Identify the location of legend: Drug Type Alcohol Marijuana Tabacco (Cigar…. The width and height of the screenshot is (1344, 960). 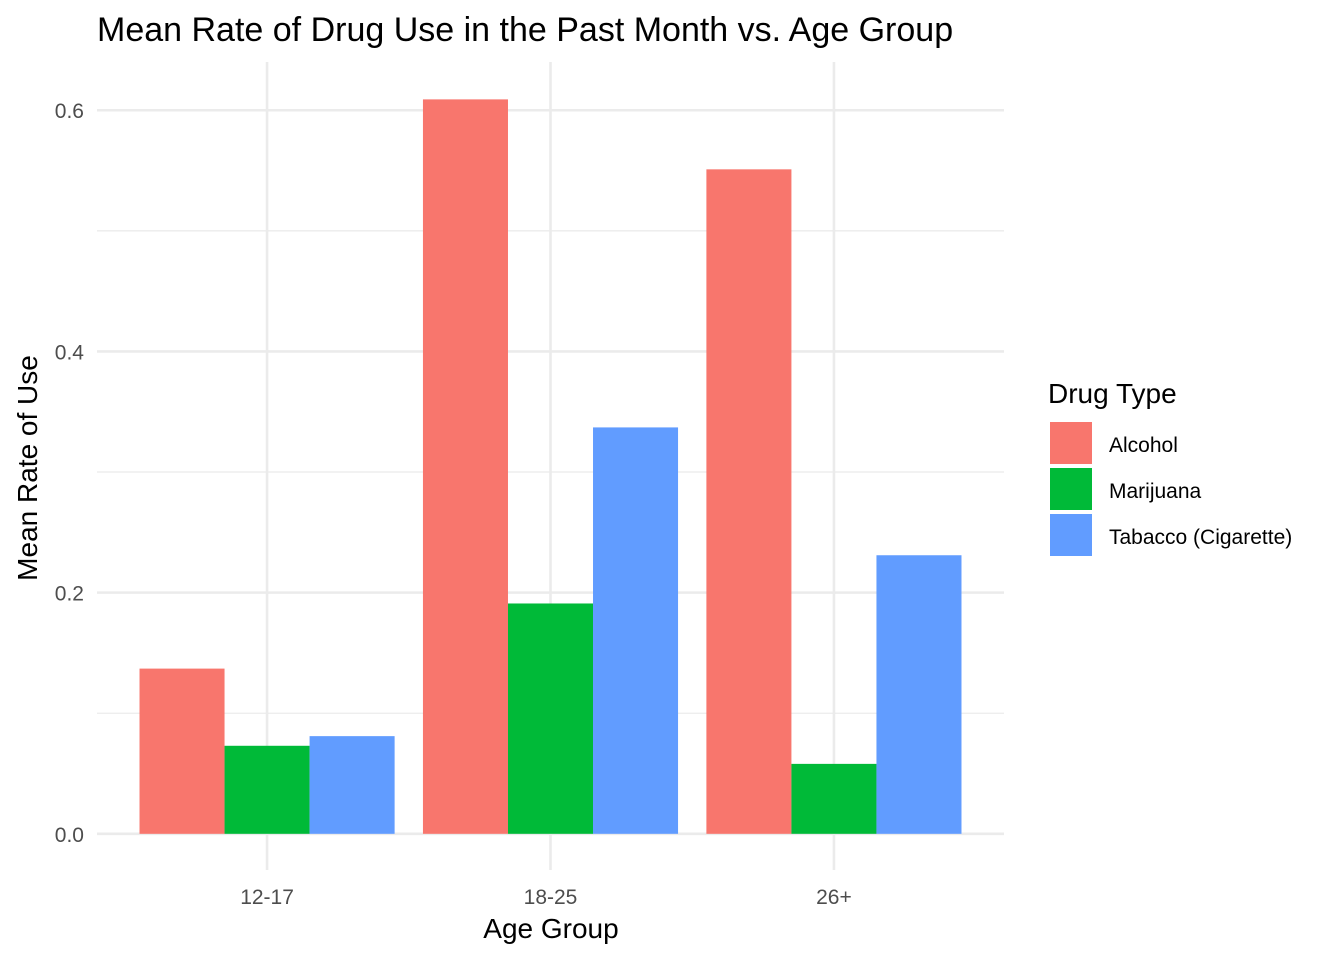
(1170, 467).